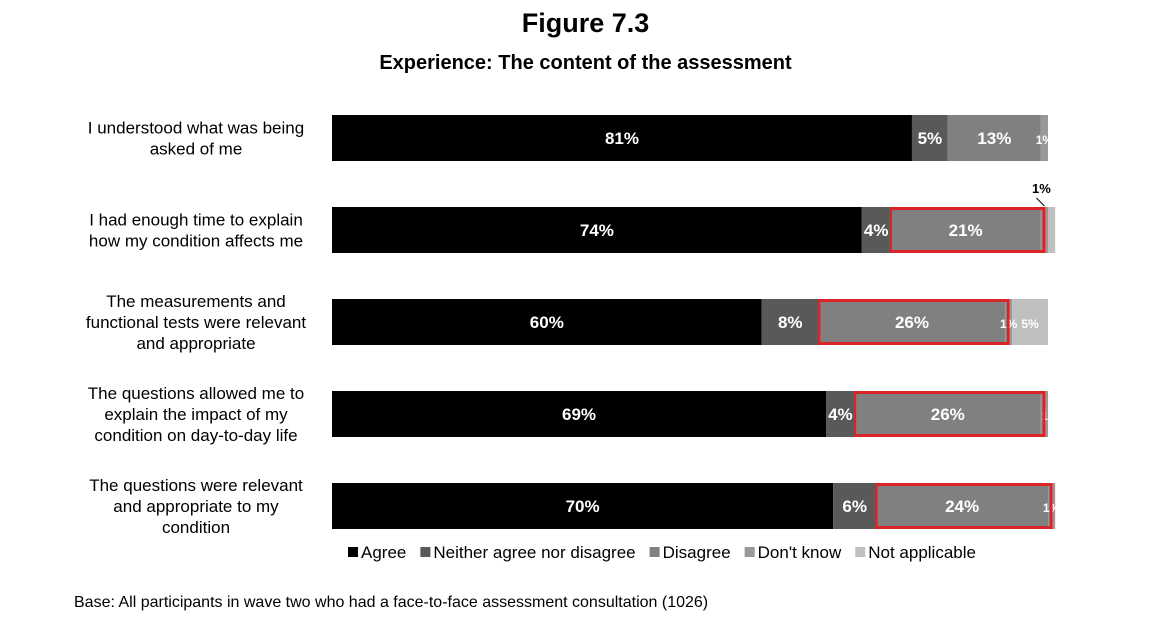 The height and width of the screenshot is (626, 1171). Describe the element at coordinates (196, 128) in the screenshot. I see `category-label: I understood what was being` at that location.